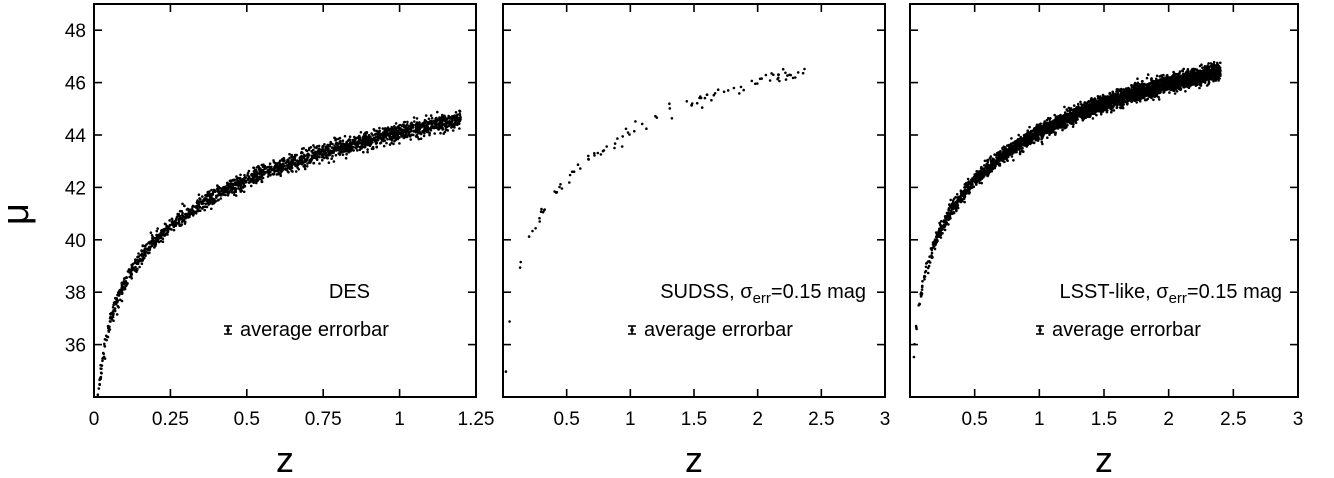  I want to click on average-errorbar-glyph, so click(632, 330).